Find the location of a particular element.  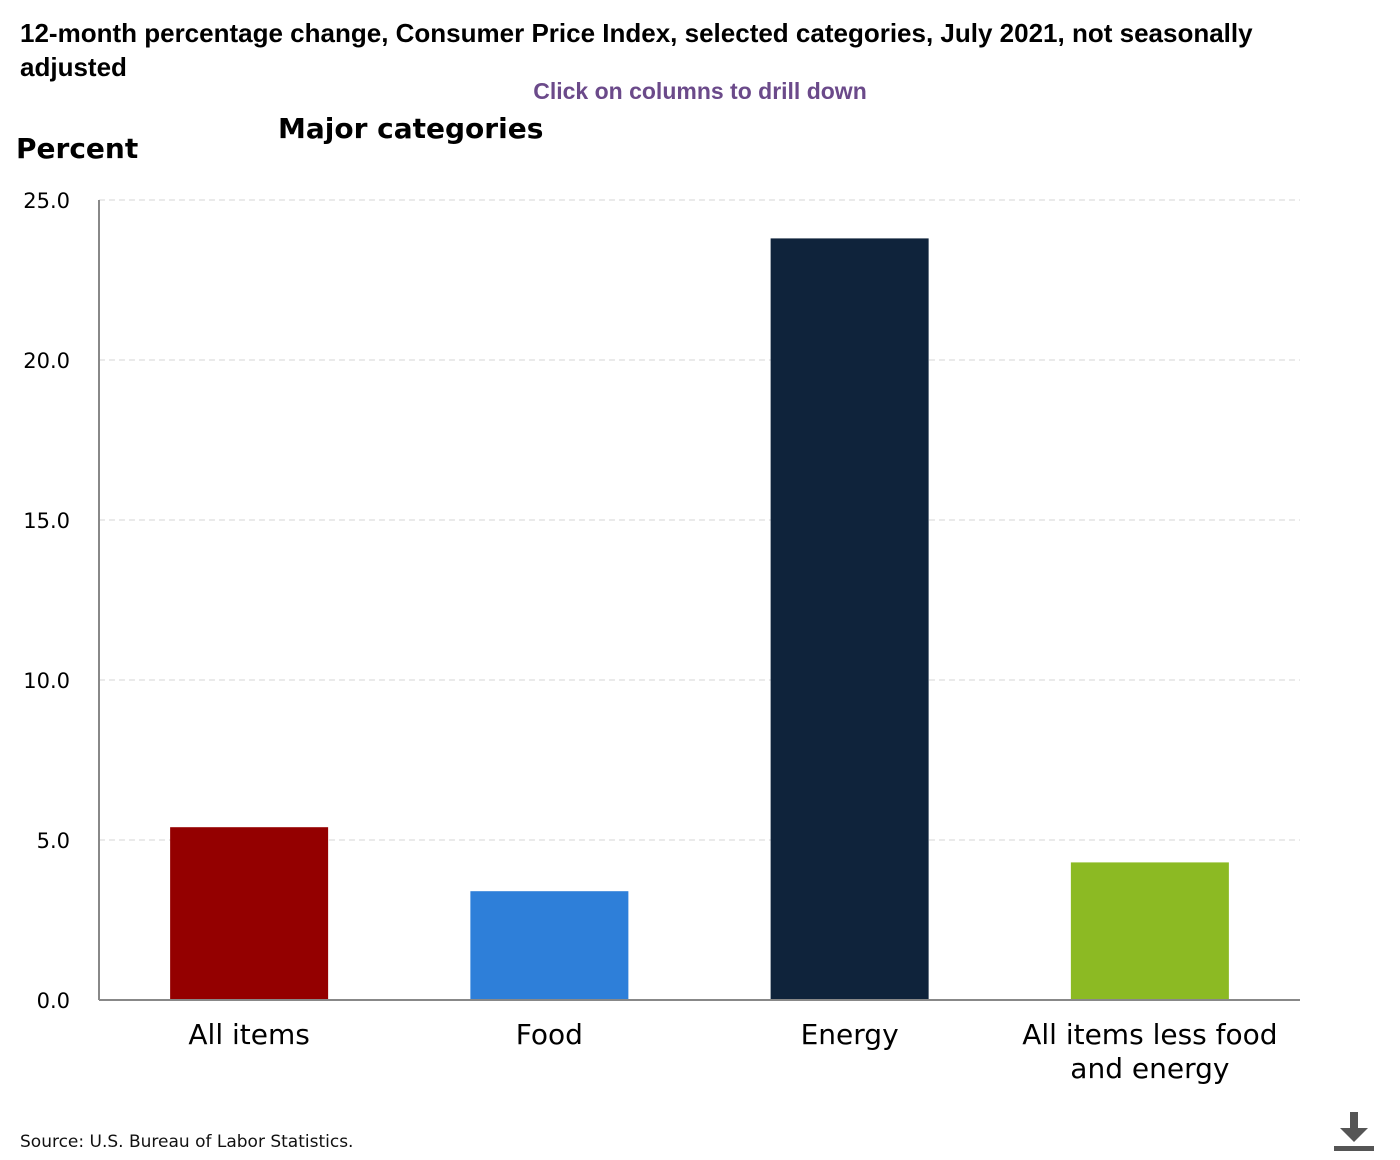

x-tick-label: and energy is located at coordinates (1149, 1068).